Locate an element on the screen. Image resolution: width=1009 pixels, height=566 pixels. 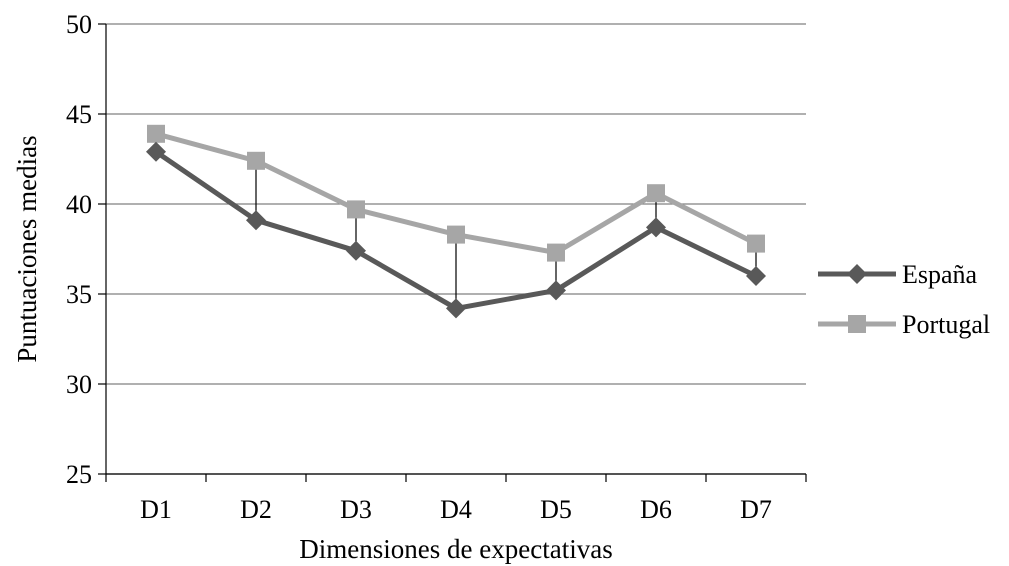
y-tick-label: 40 is located at coordinates (79, 204).